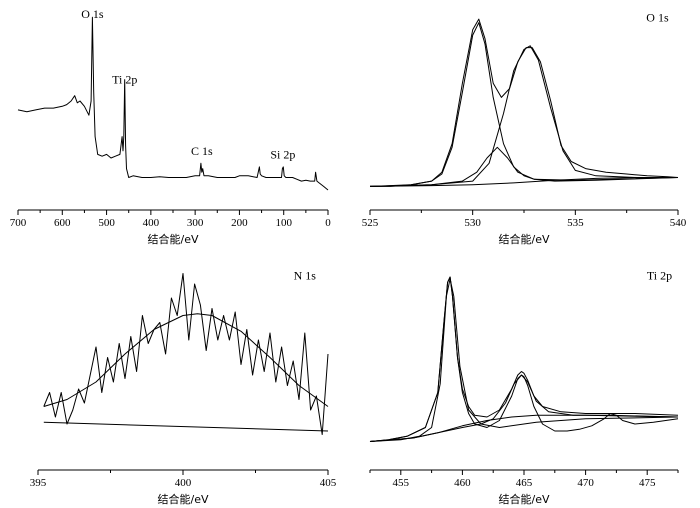 This screenshot has height=508, width=700. Describe the element at coordinates (647, 483) in the screenshot. I see `x-tick-label: 475` at that location.